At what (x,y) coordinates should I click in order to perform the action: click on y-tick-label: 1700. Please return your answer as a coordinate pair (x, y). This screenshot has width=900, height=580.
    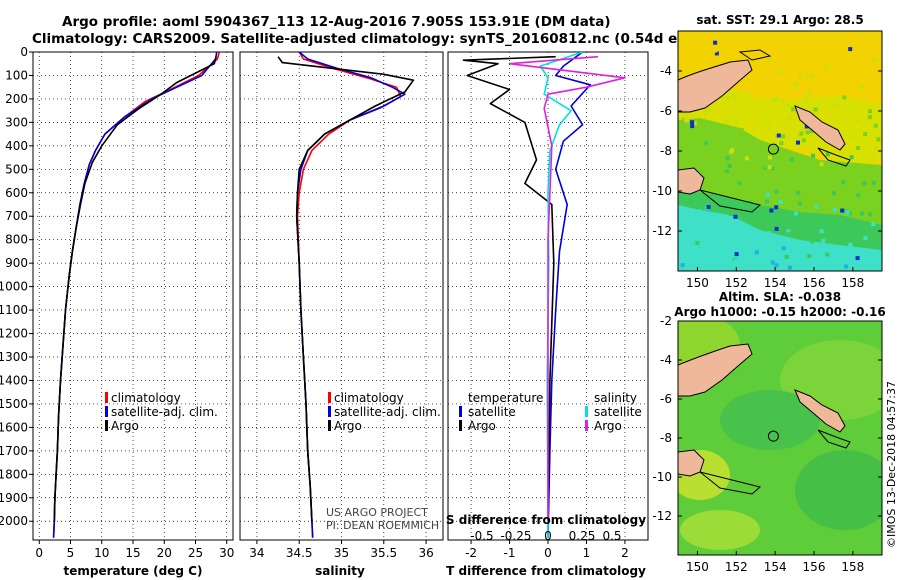
    Looking at the image, I should click on (14, 451).